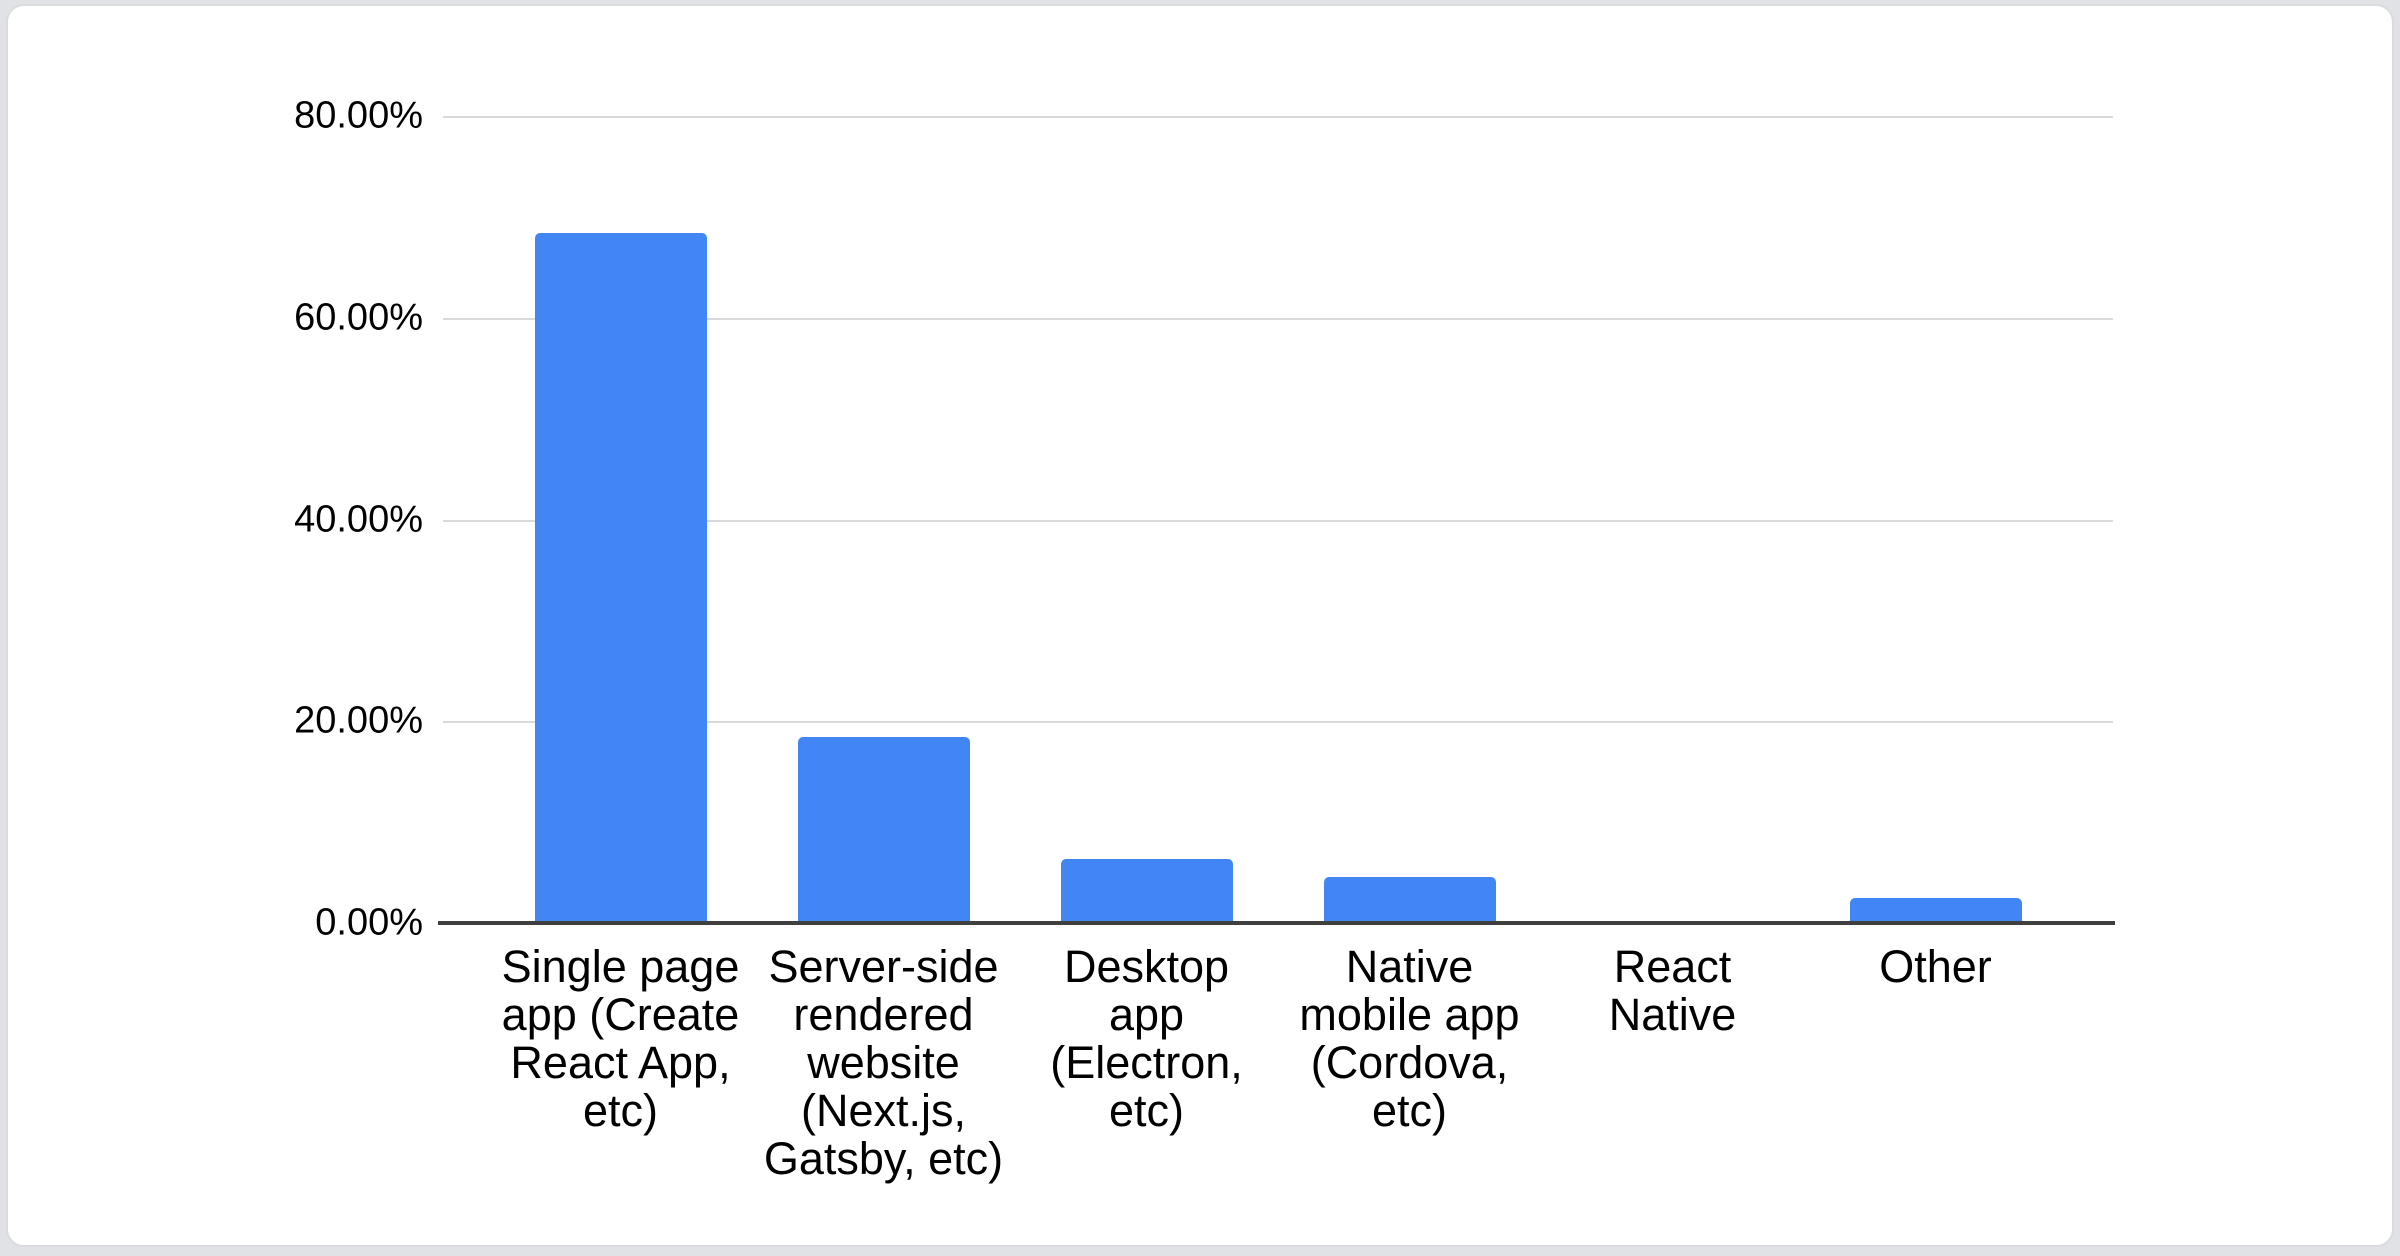  Describe the element at coordinates (369, 922) in the screenshot. I see `y-axis-tick-label: 0.00%` at that location.